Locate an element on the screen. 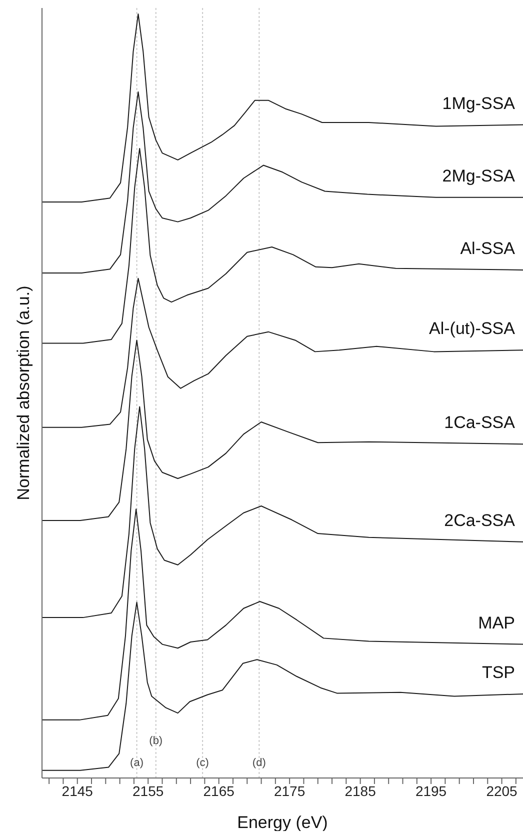 This screenshot has height=839, width=523. x-tick-label: 2155 is located at coordinates (148, 790).